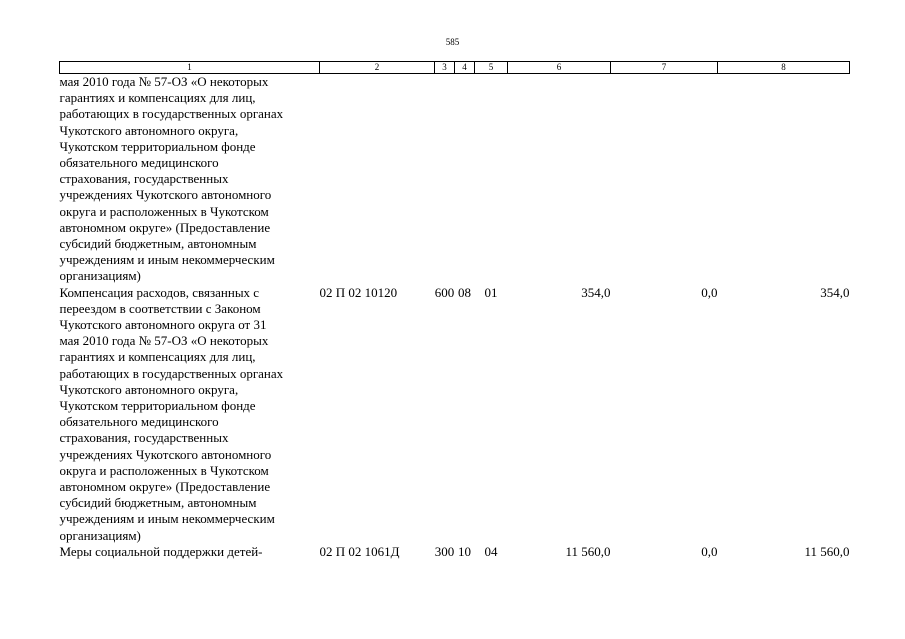 This screenshot has height=639, width=905. Describe the element at coordinates (559, 67) in the screenshot. I see `column-header: 6` at that location.